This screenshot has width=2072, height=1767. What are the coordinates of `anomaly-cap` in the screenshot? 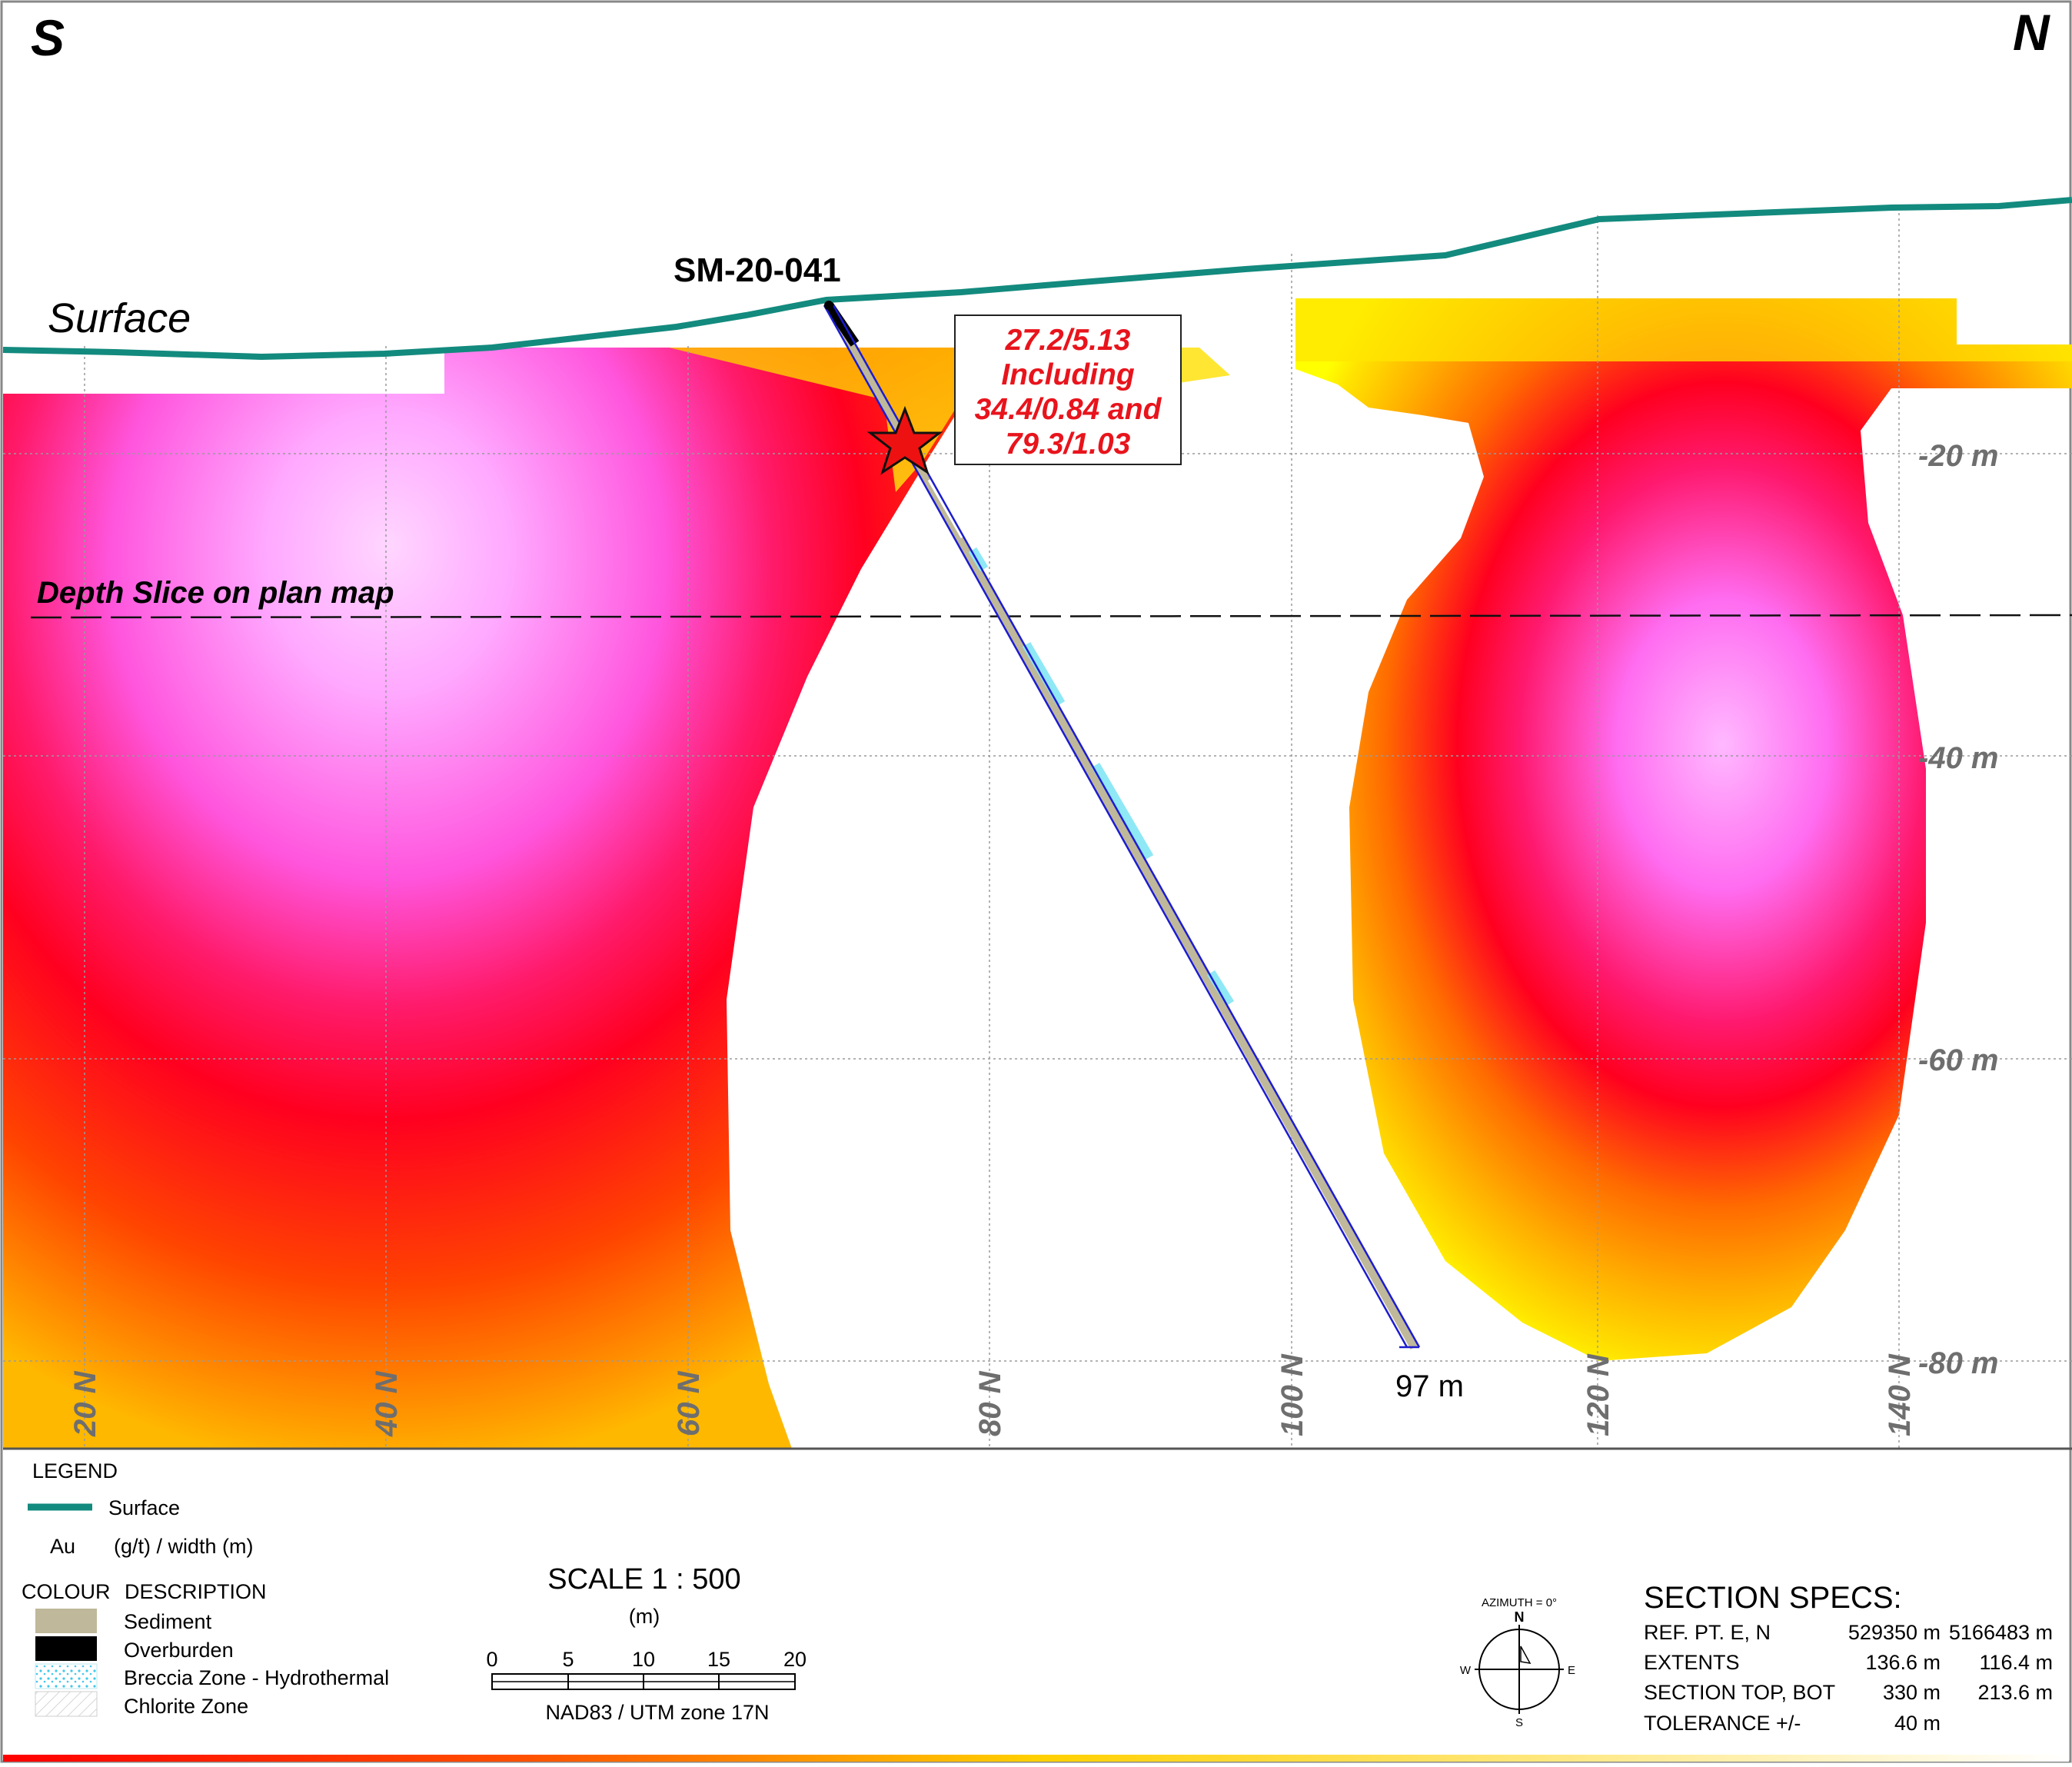 It's located at (815, 420).